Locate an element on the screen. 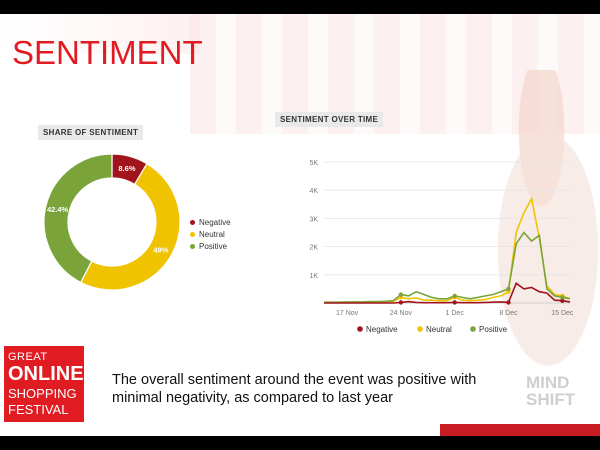  x-tick-label: 24 Nov is located at coordinates (401, 313).